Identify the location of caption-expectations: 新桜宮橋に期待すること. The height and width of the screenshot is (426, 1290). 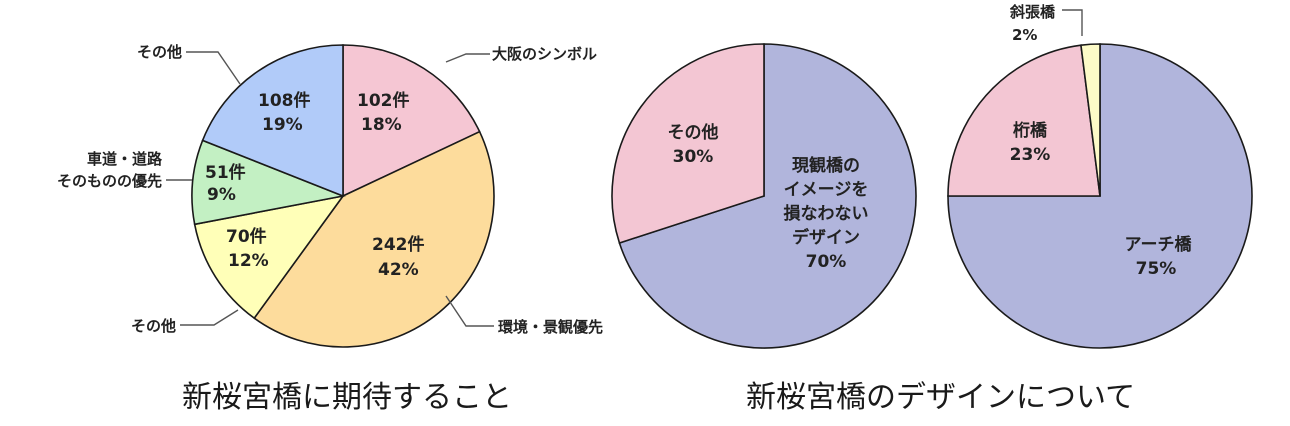
(347, 397).